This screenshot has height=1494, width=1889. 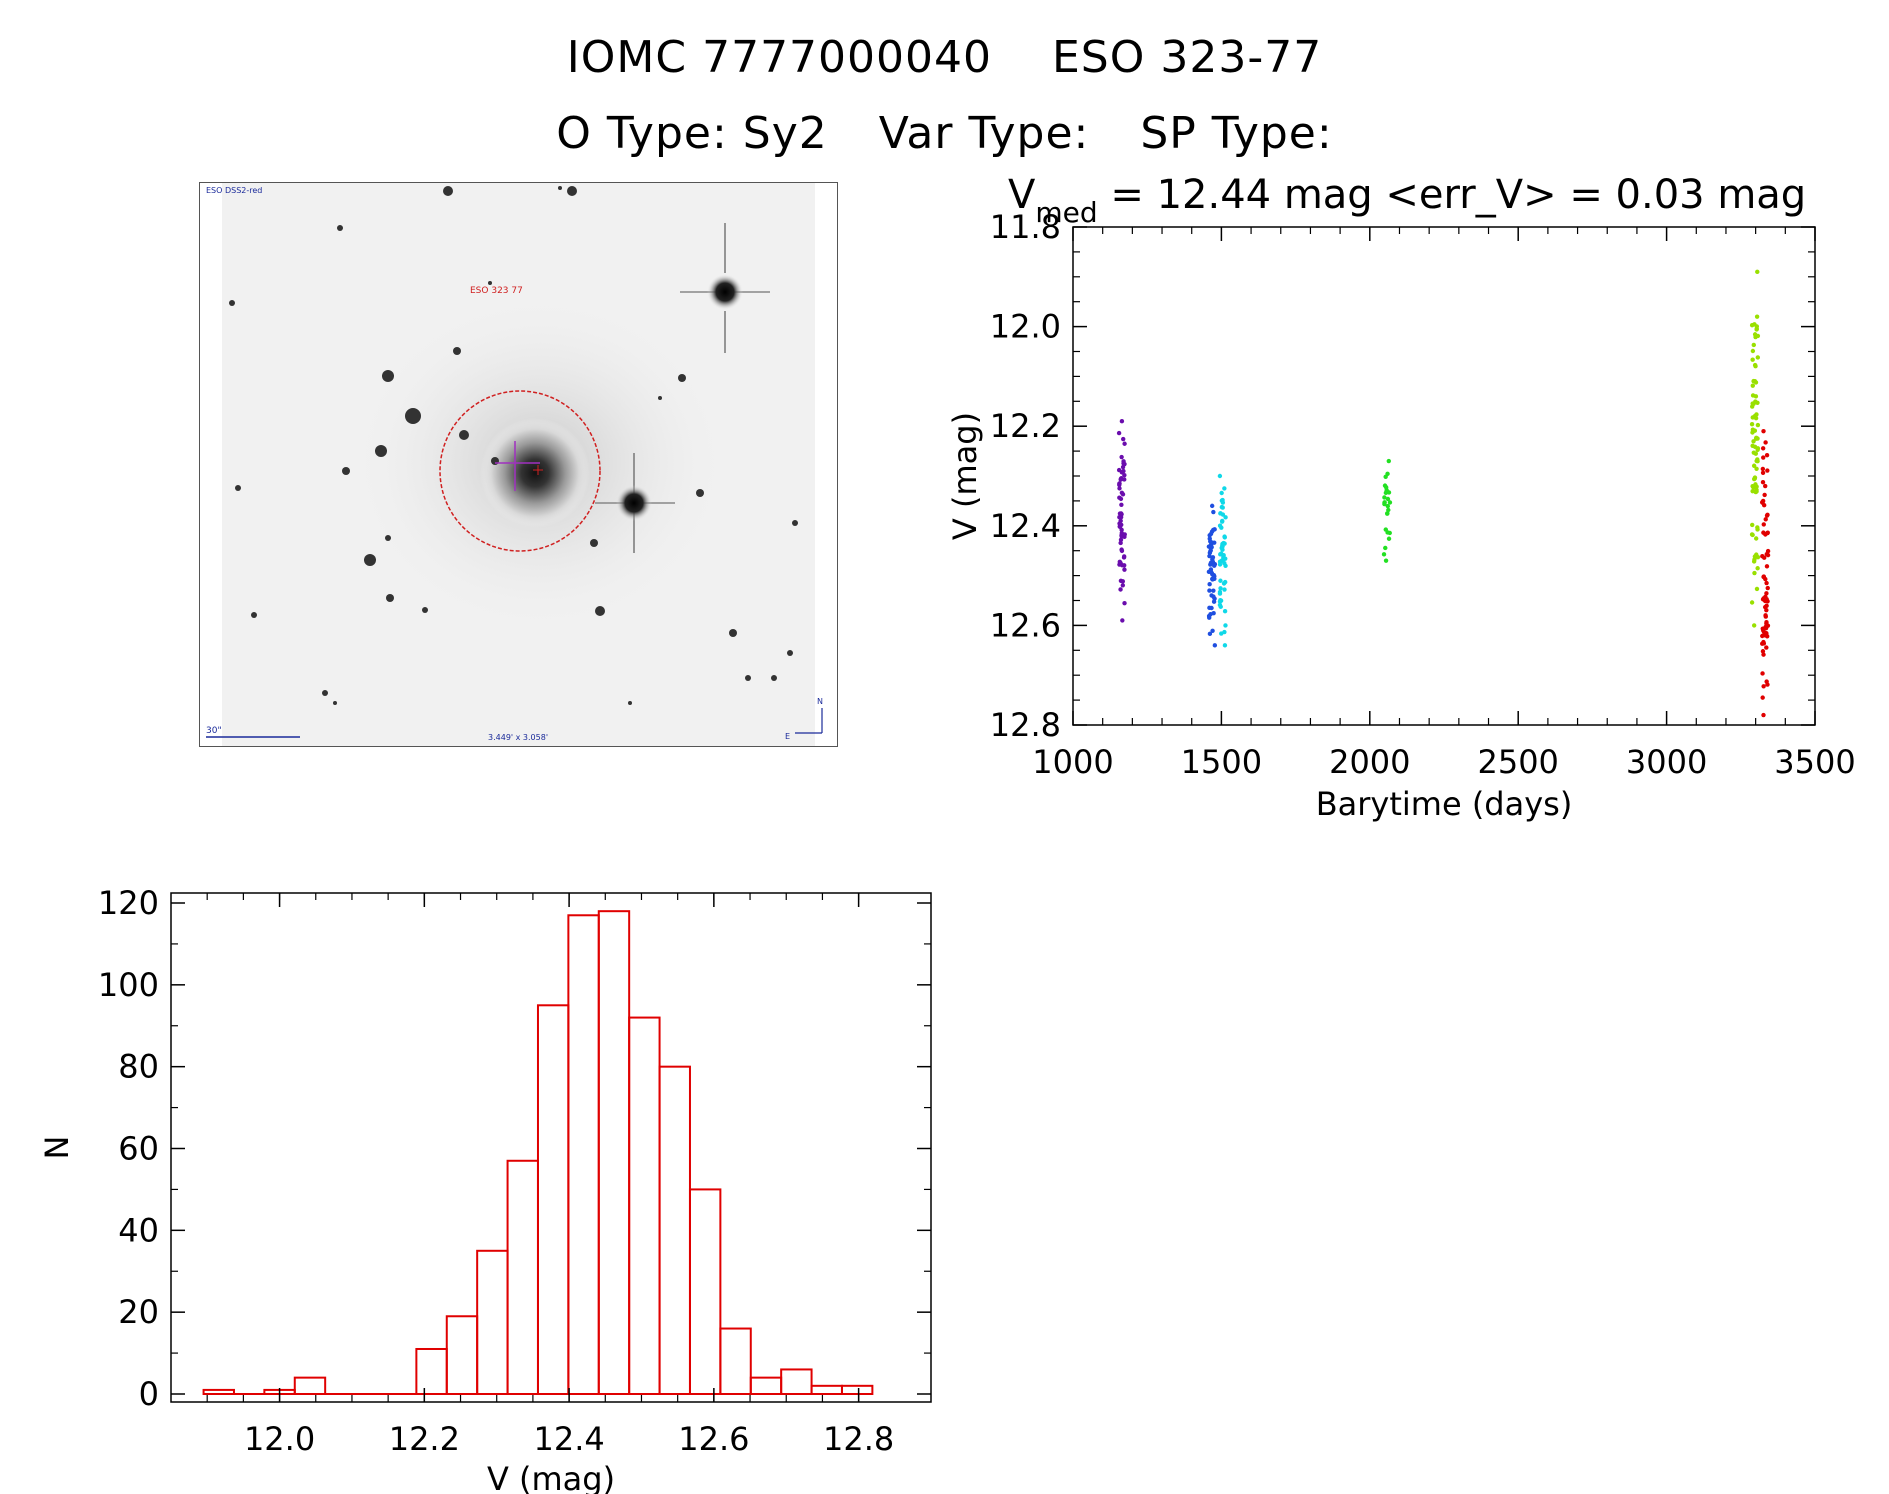 I want to click on lc-x-tick-label: 2000, so click(x=1369, y=762).